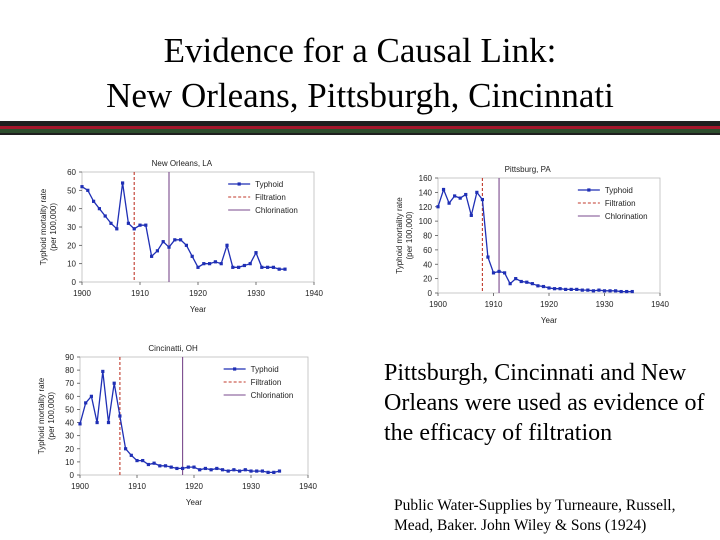  What do you see at coordinates (360, 50) in the screenshot?
I see `title-line-1: Evidence for a Causal Link:` at bounding box center [360, 50].